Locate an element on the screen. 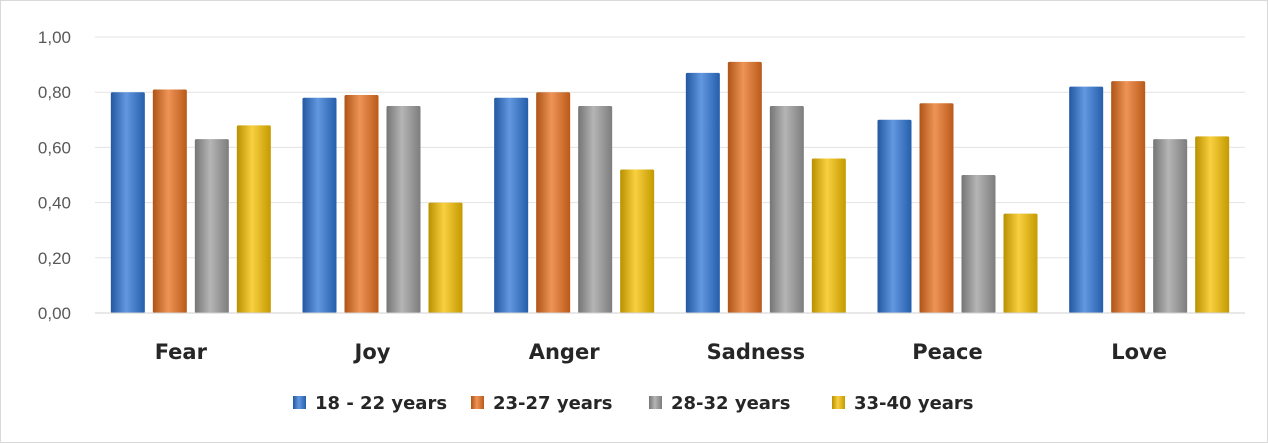  legend-label: 33-40 years is located at coordinates (914, 403).